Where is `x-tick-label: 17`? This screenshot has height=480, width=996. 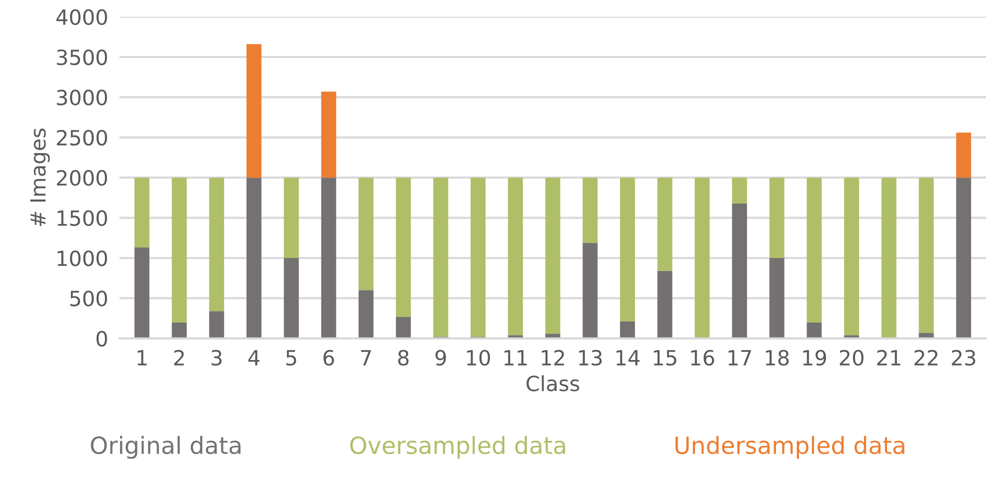 x-tick-label: 17 is located at coordinates (740, 358).